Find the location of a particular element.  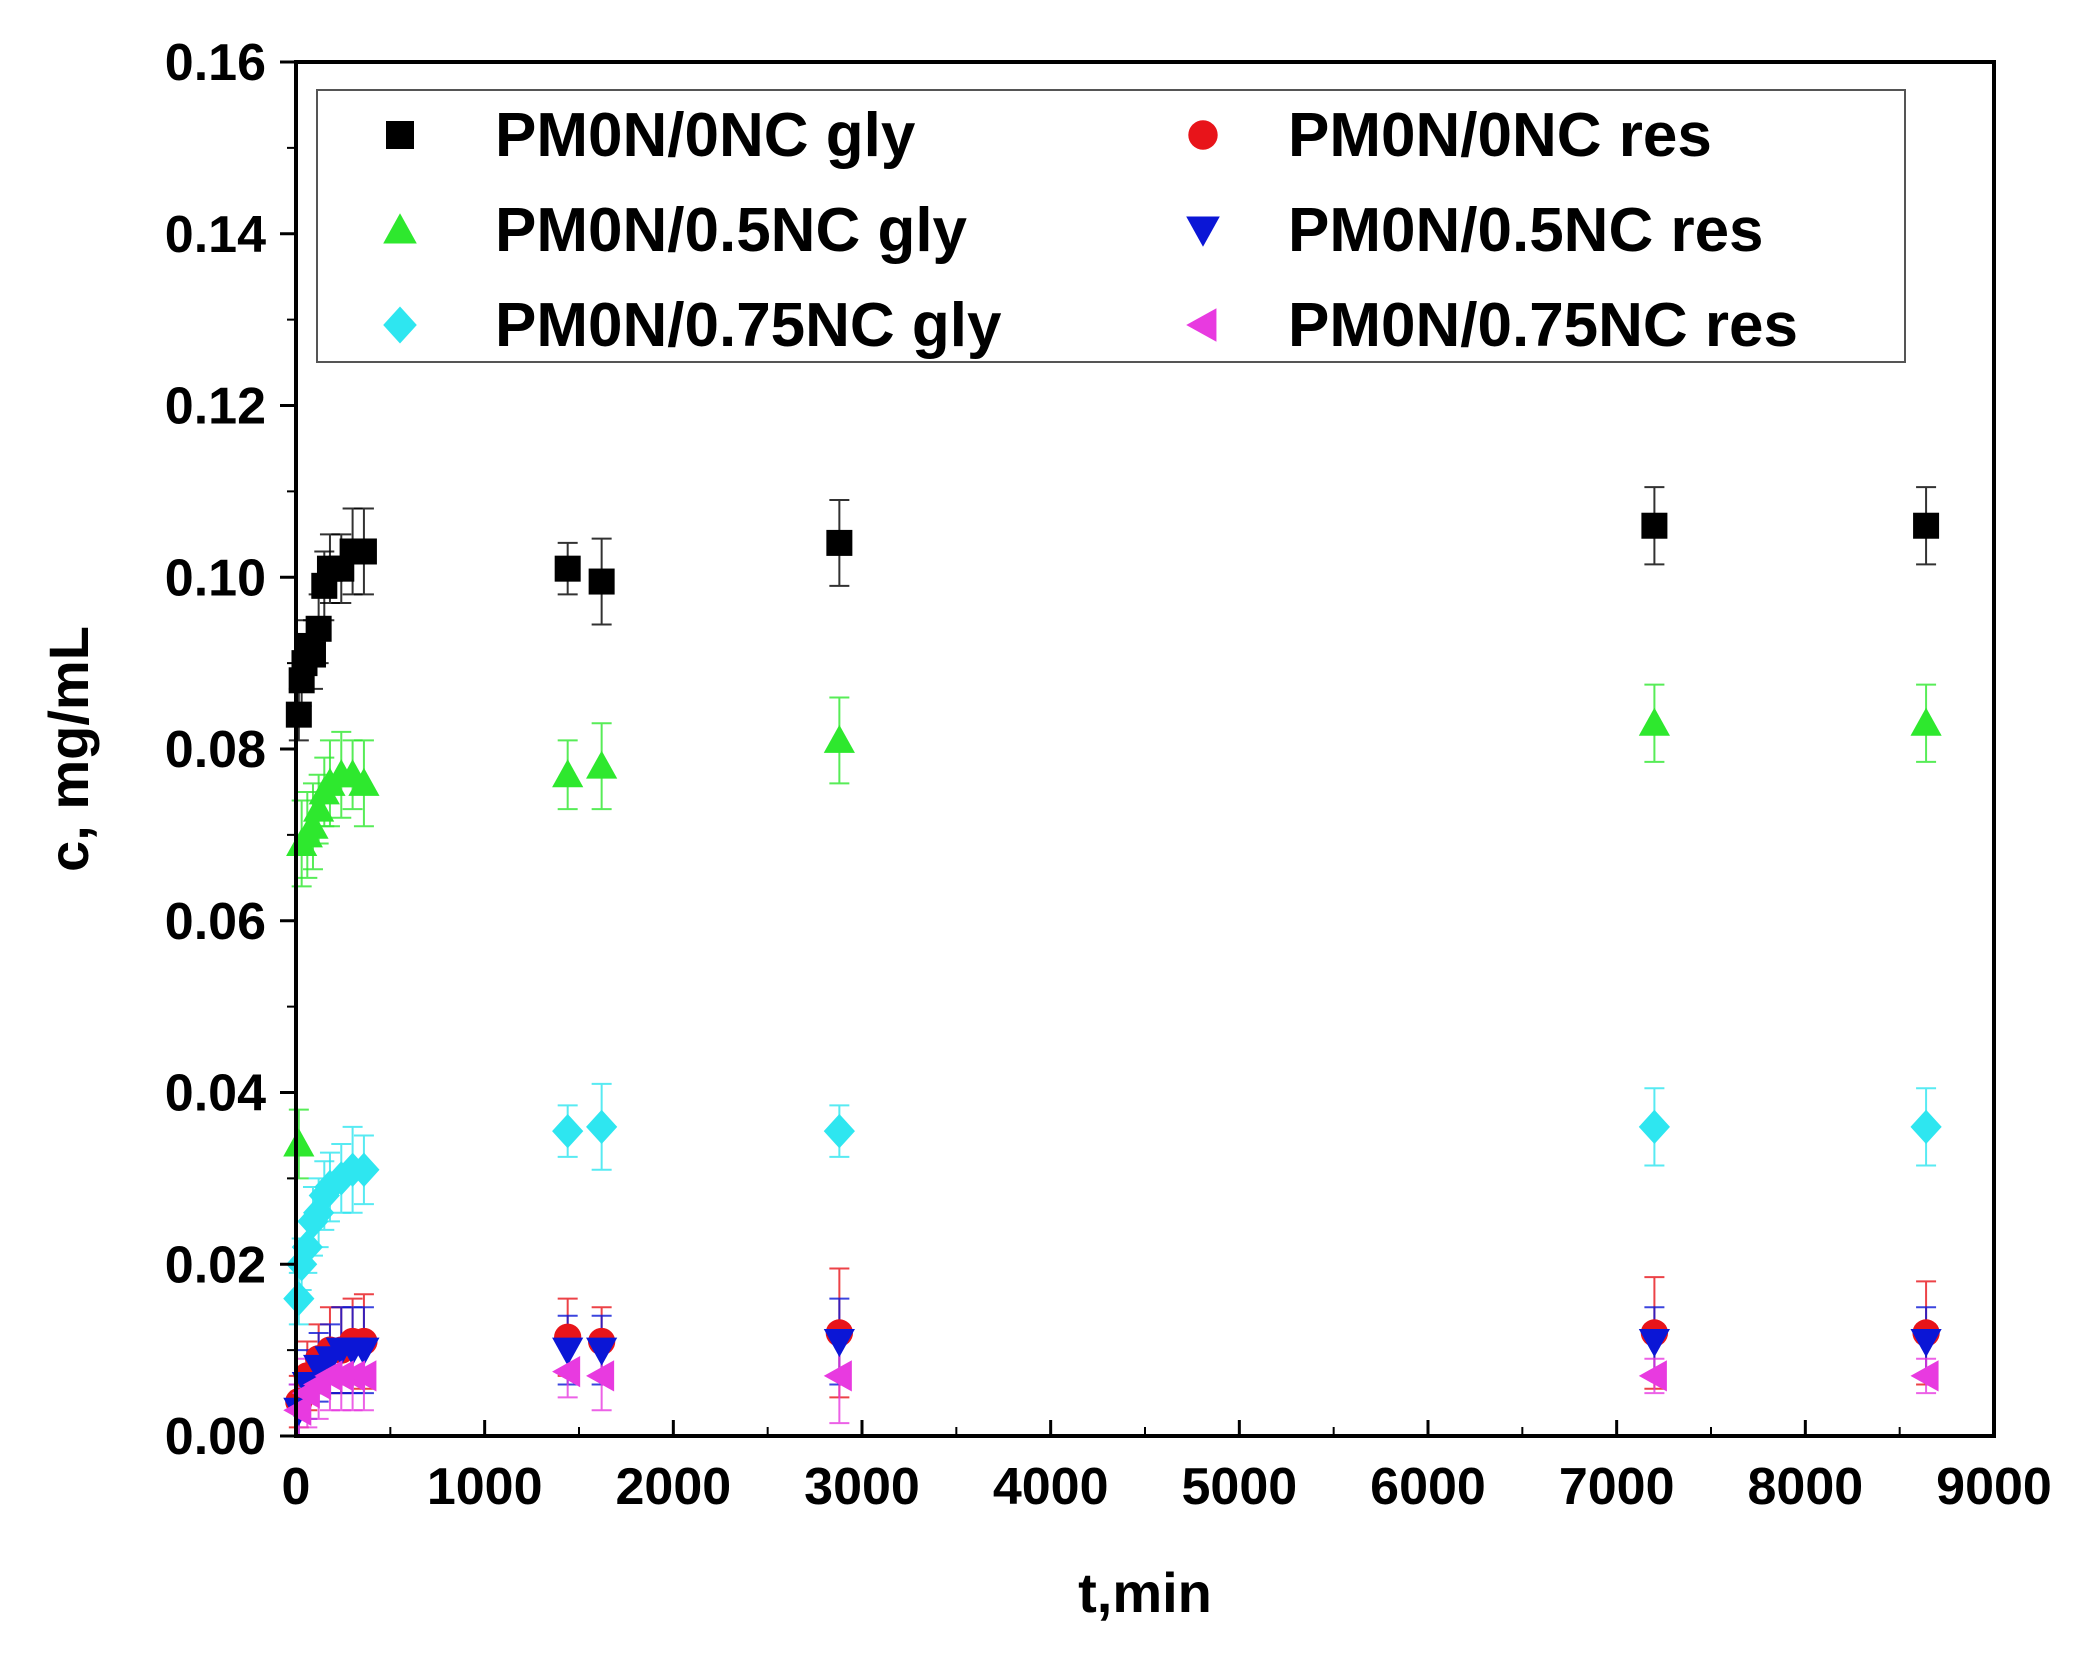

y-tick-label: 0.08 is located at coordinates (215, 750).